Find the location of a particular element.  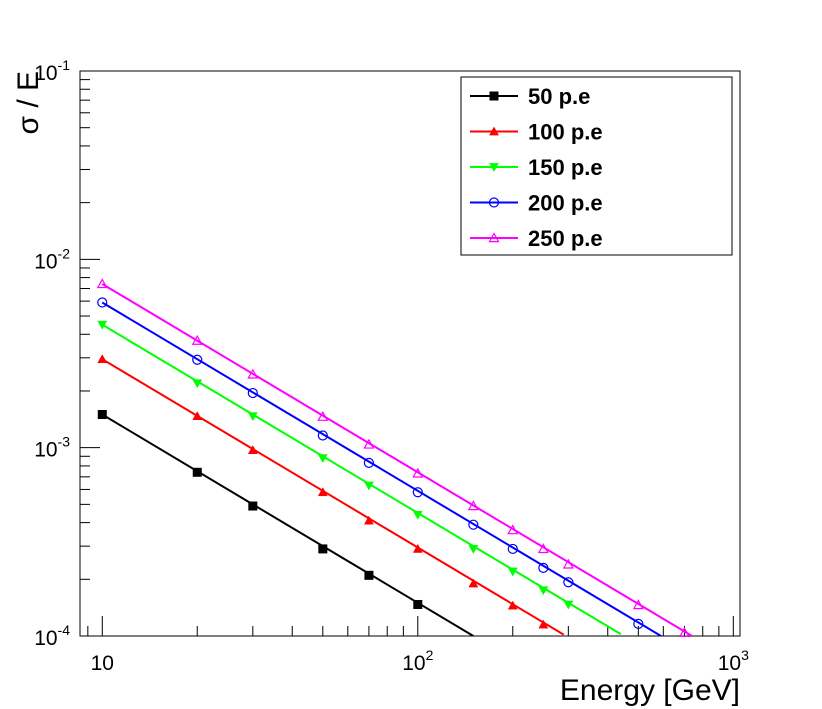

y-tick-label: 10⁻³ is located at coordinates (52, 448).